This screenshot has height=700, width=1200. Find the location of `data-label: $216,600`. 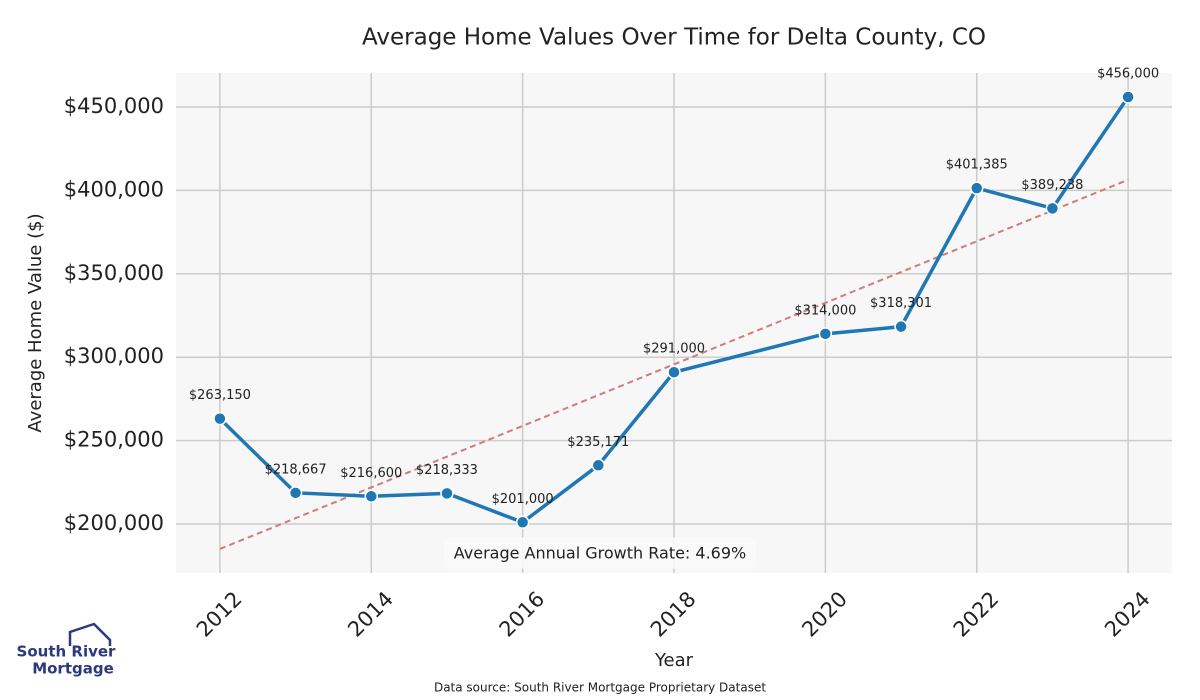

data-label: $216,600 is located at coordinates (371, 473).